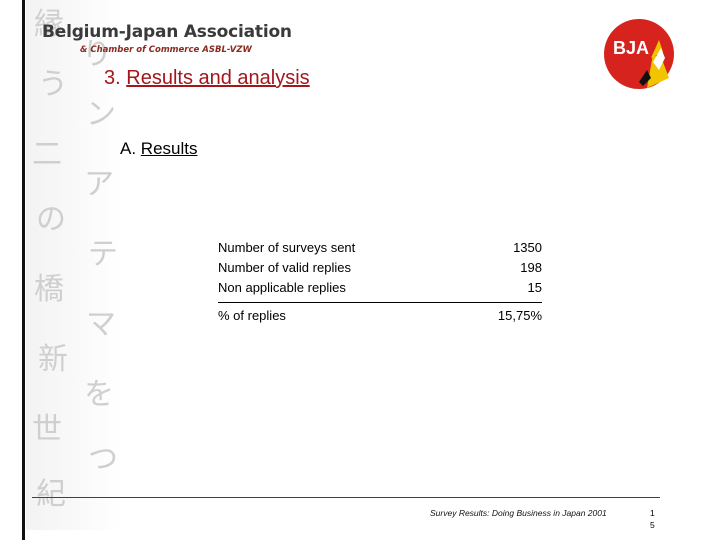 The image size is (720, 540). I want to click on subsection-title-text: Results, so click(169, 148).